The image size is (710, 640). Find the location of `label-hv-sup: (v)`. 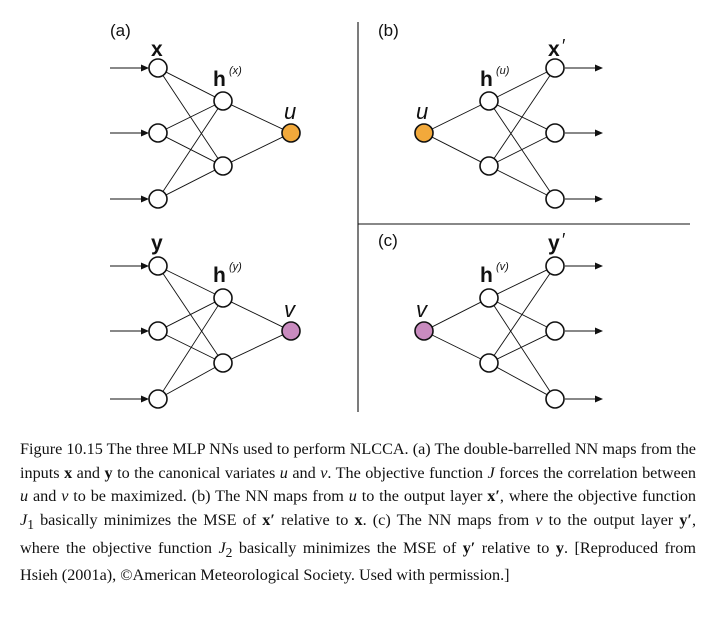

label-hv-sup: (v) is located at coordinates (502, 267).